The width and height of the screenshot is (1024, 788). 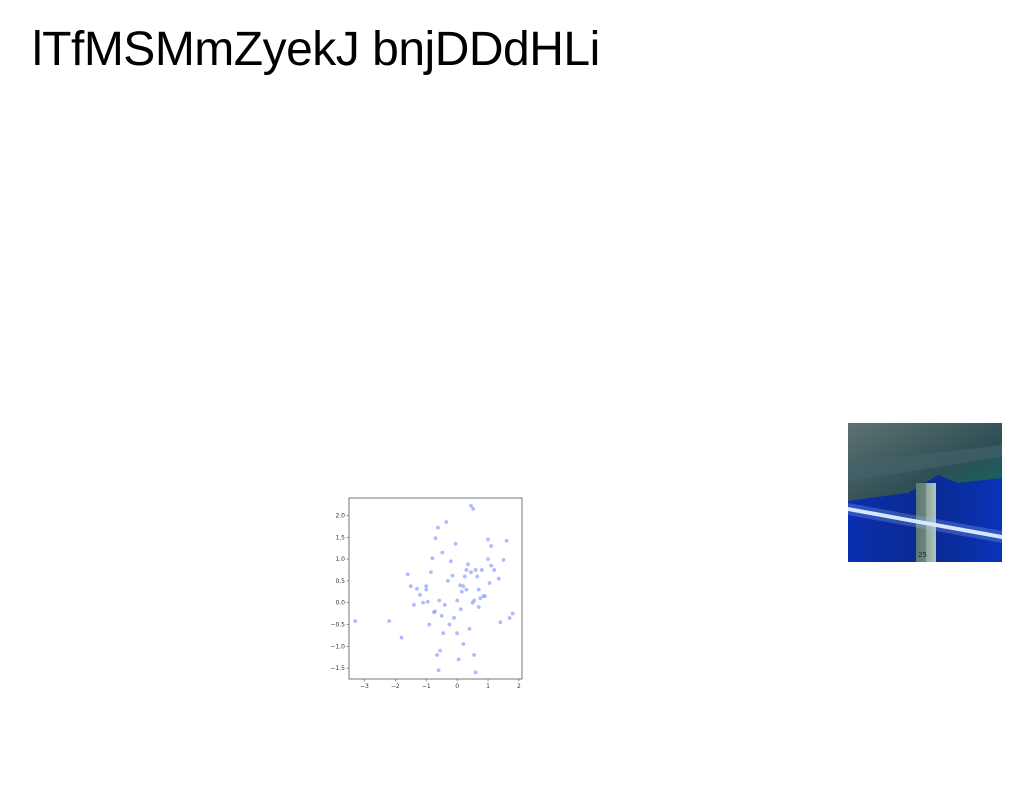 I want to click on x-tick-label: −3, so click(x=364, y=686).